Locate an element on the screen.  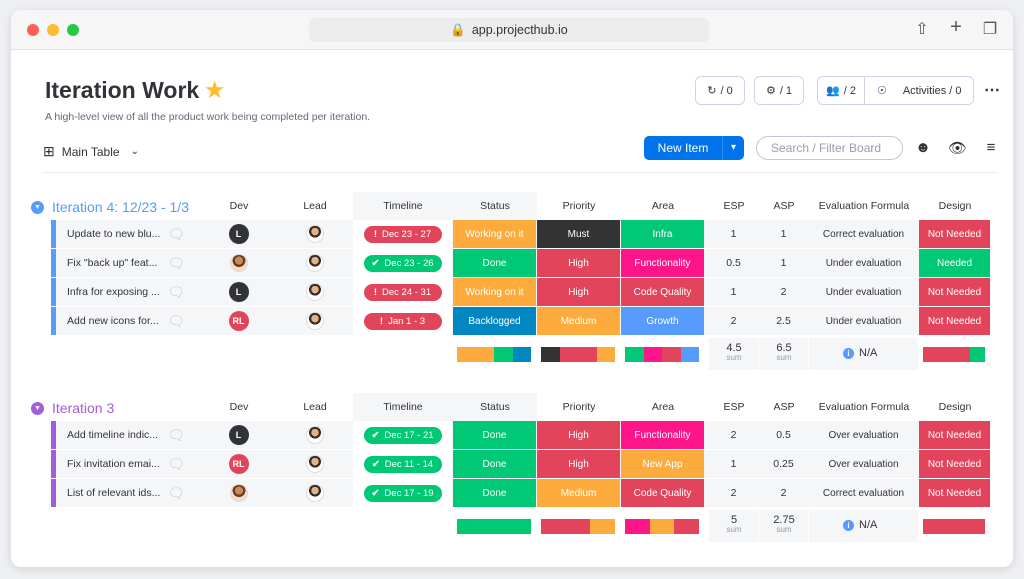
cell-timeline: ✔ Dec 17 - 19 is located at coordinates (402, 493).